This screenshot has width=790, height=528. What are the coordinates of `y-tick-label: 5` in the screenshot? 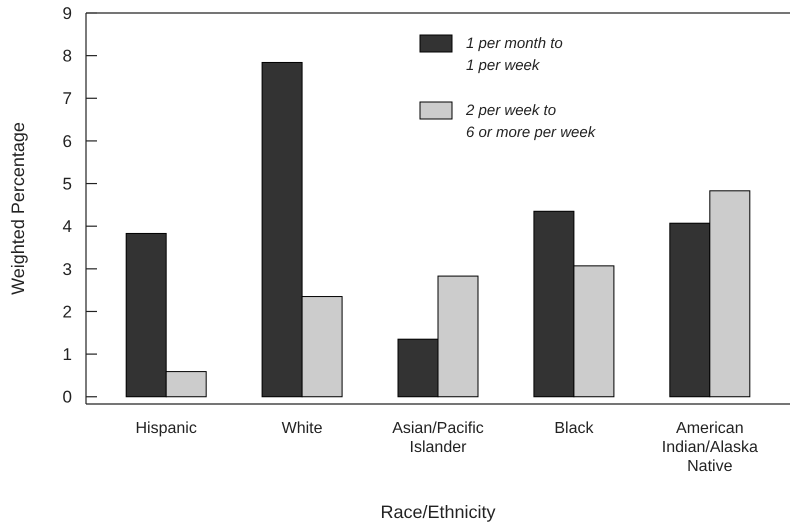 It's located at (67, 184).